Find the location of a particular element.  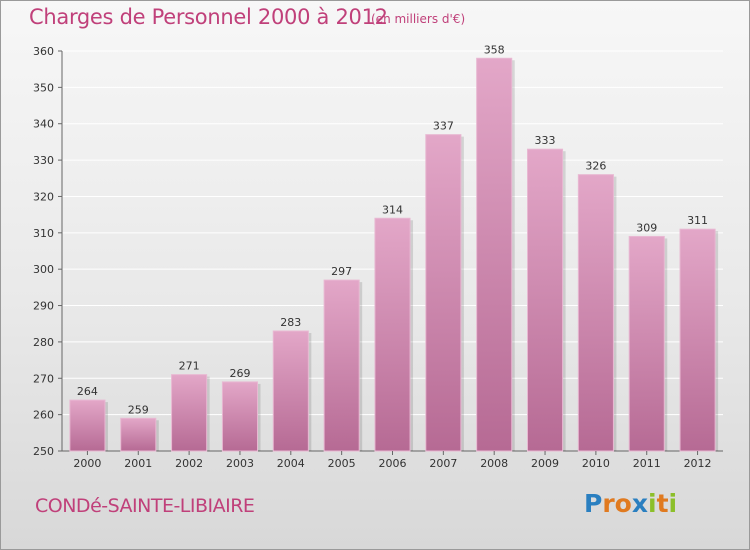

logo-letter: t is located at coordinates (662, 503).